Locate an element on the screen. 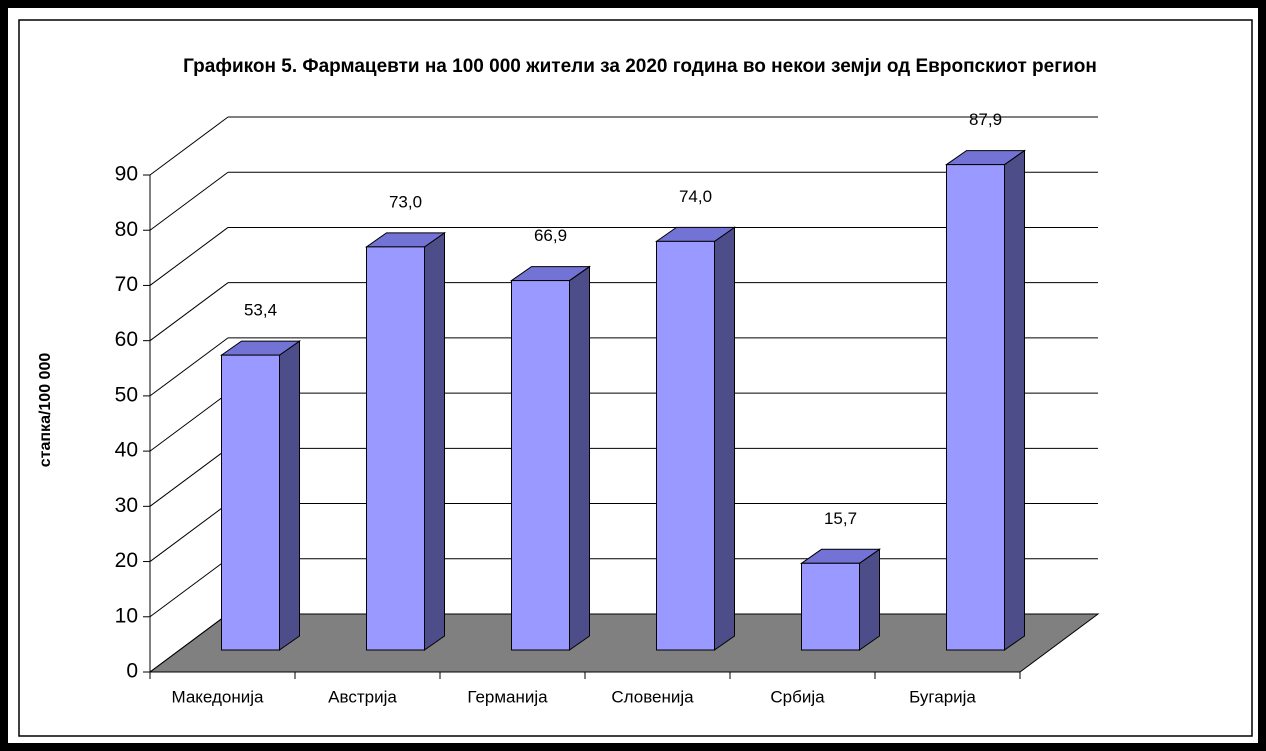 This screenshot has height=751, width=1266. y-tick-label: 90 is located at coordinates (126, 174).